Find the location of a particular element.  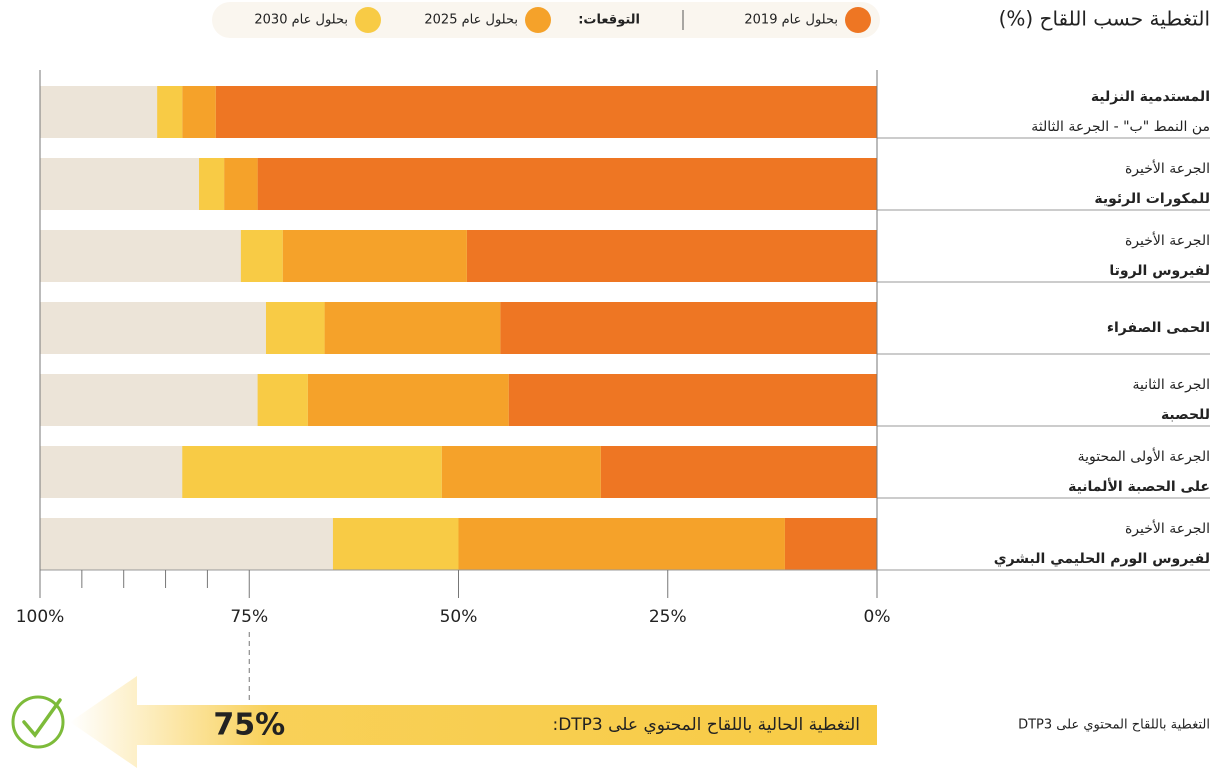

x-tick-label: 50% is located at coordinates (459, 617).